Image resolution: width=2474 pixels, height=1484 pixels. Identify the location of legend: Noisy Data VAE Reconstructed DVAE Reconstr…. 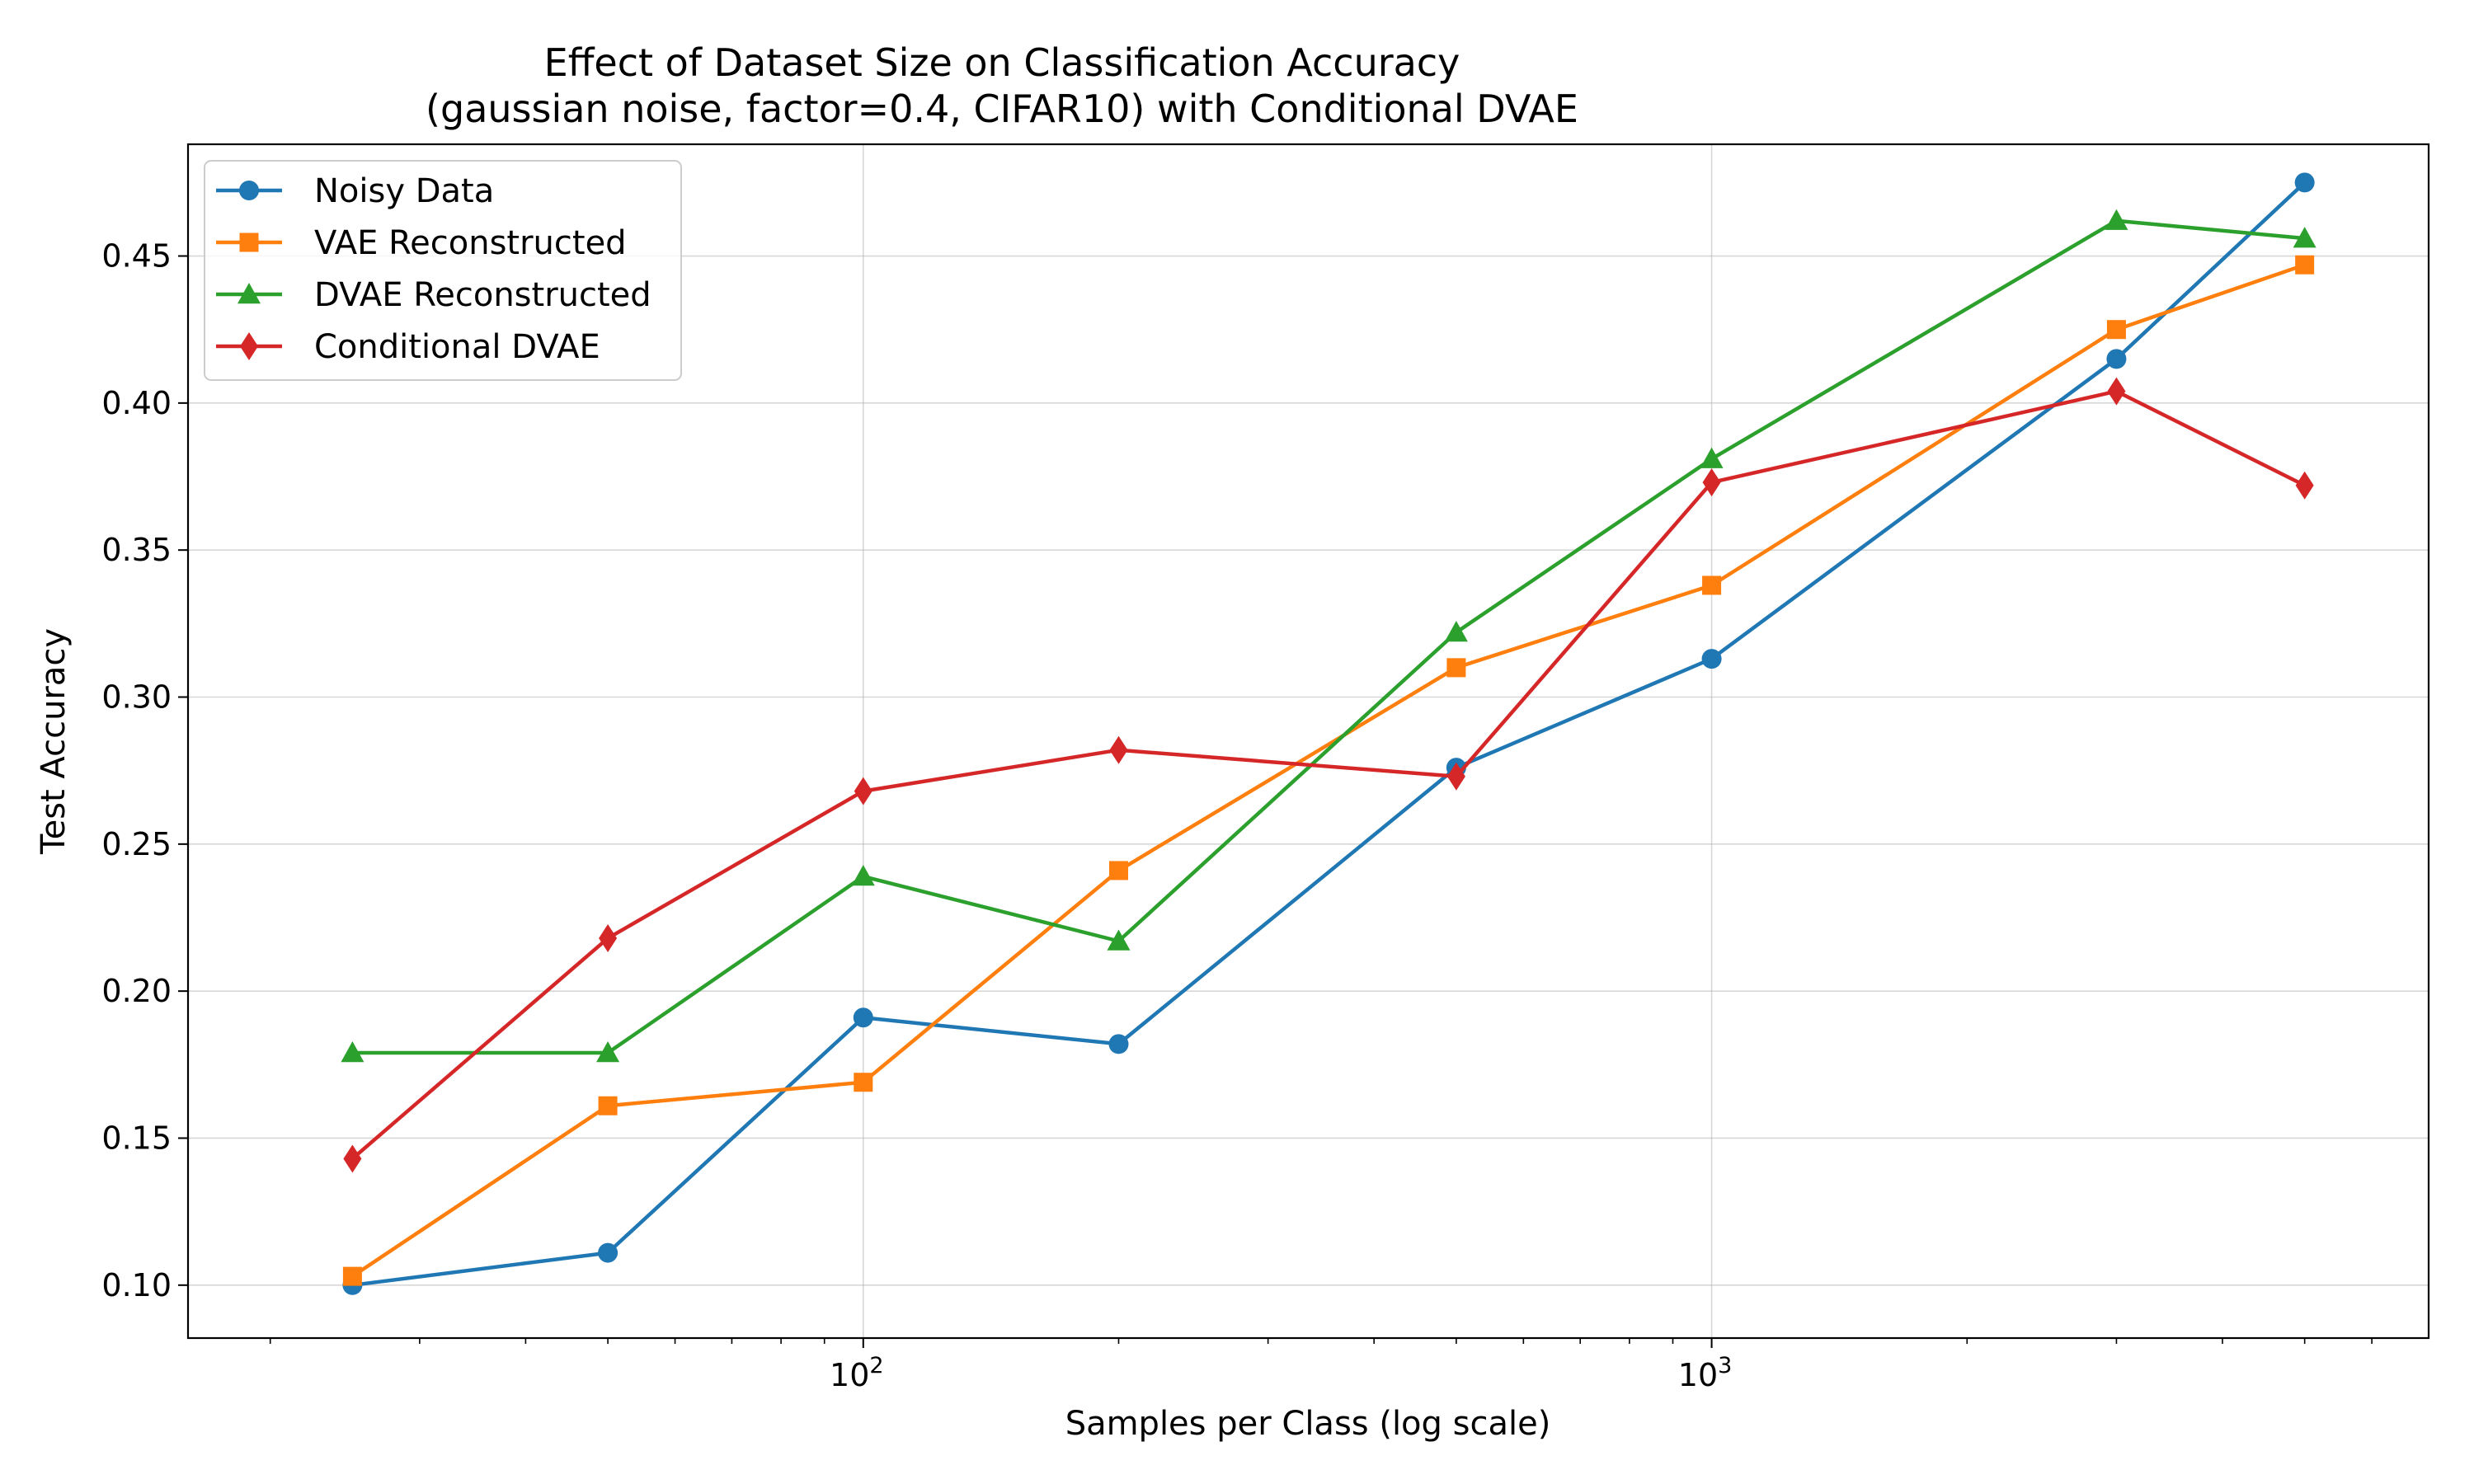
(443, 270).